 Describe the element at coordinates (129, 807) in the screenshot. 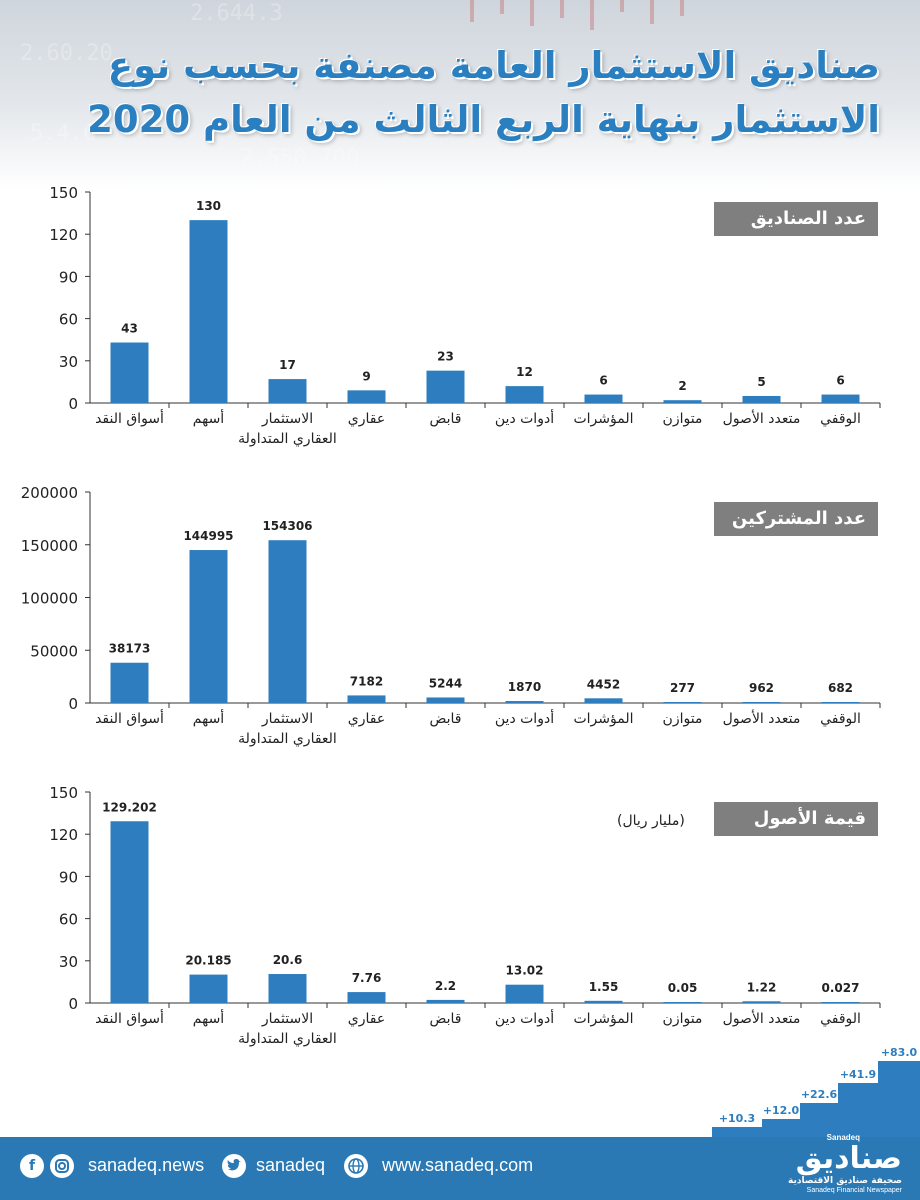

I see `data-label: 129.202` at that location.